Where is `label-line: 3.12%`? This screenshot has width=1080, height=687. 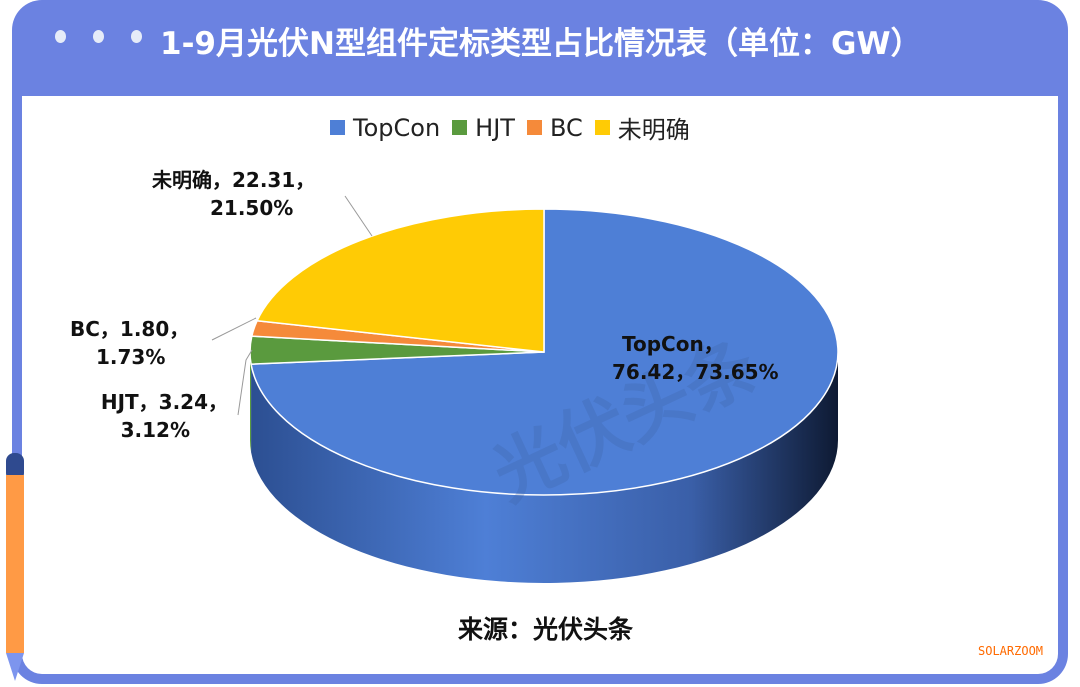 label-line: 3.12% is located at coordinates (155, 430).